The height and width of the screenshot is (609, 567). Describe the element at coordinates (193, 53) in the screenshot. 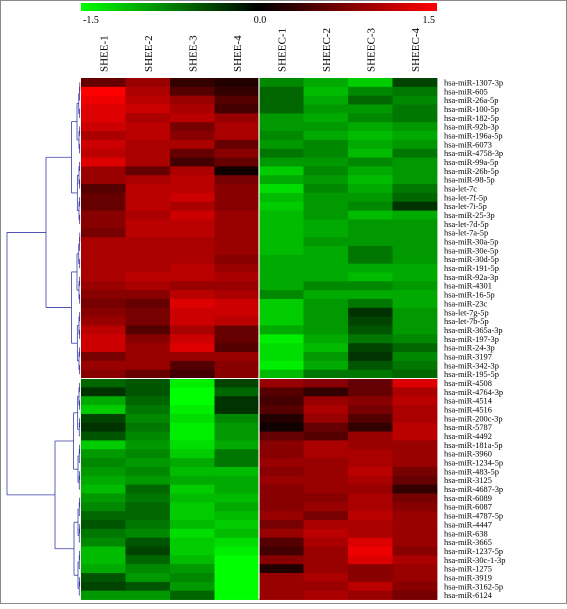

I see `column-label: SHEE-3` at that location.